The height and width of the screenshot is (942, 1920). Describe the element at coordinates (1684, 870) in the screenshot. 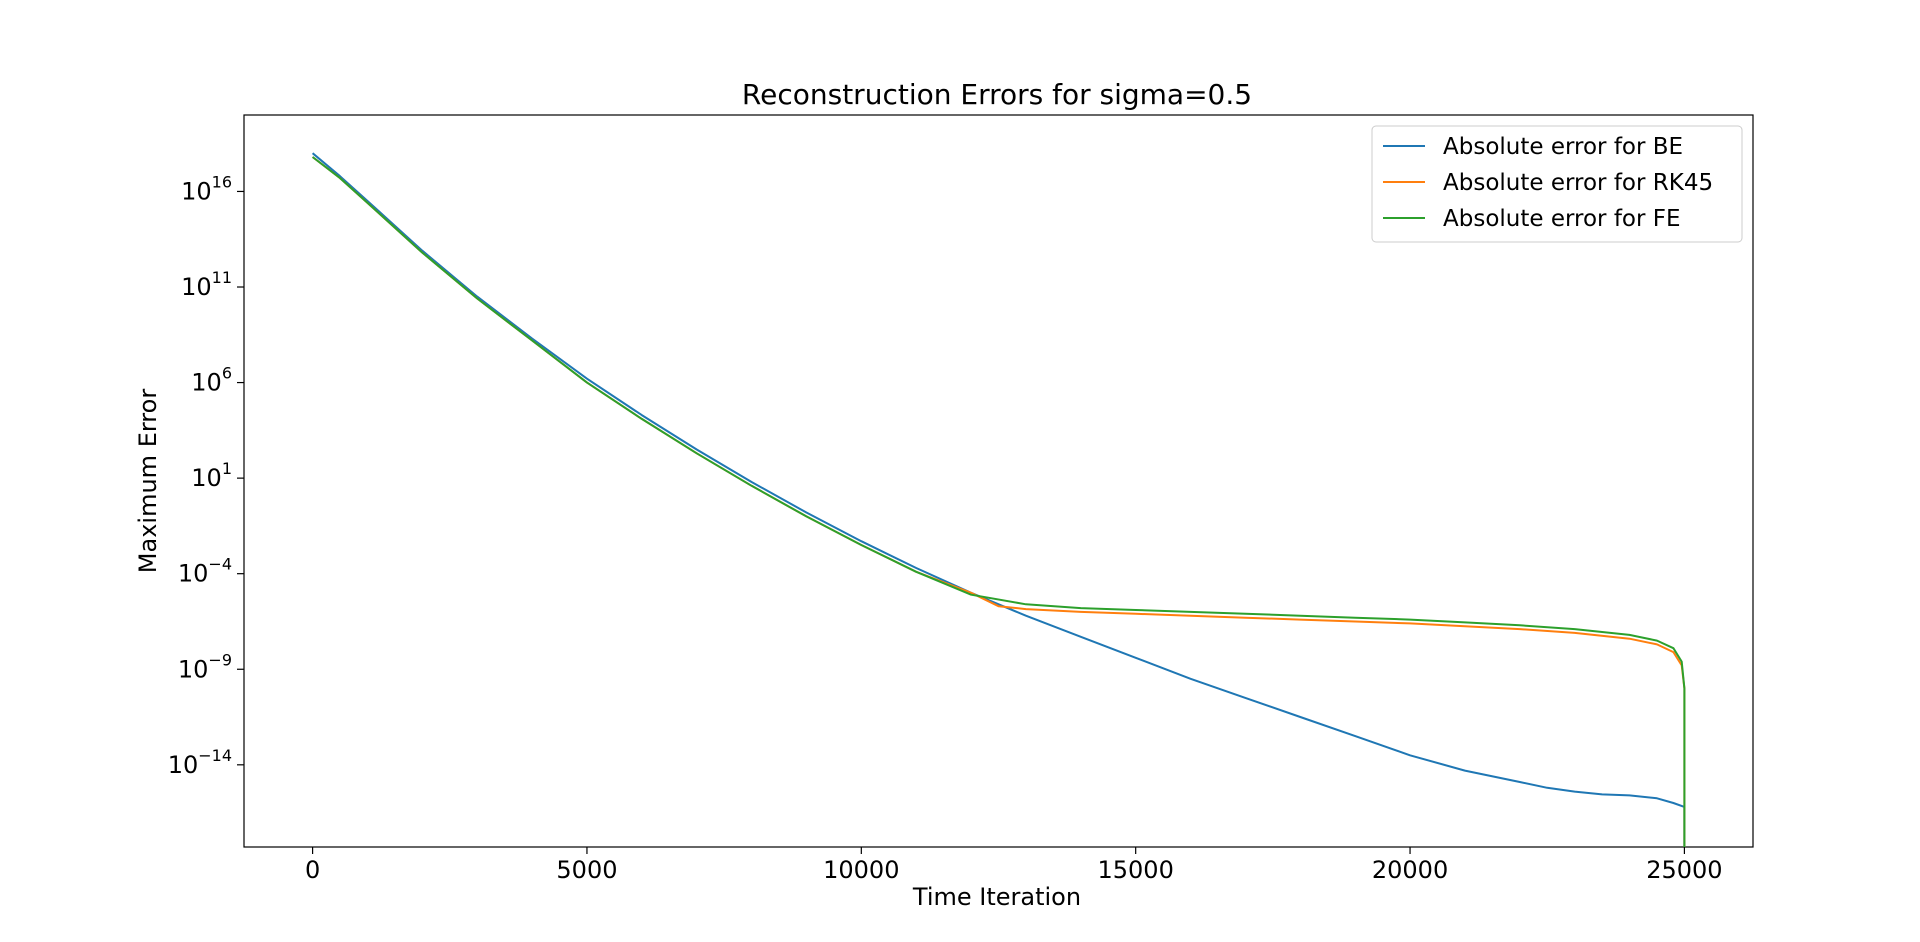

I see `x-tick-label: 25000` at that location.